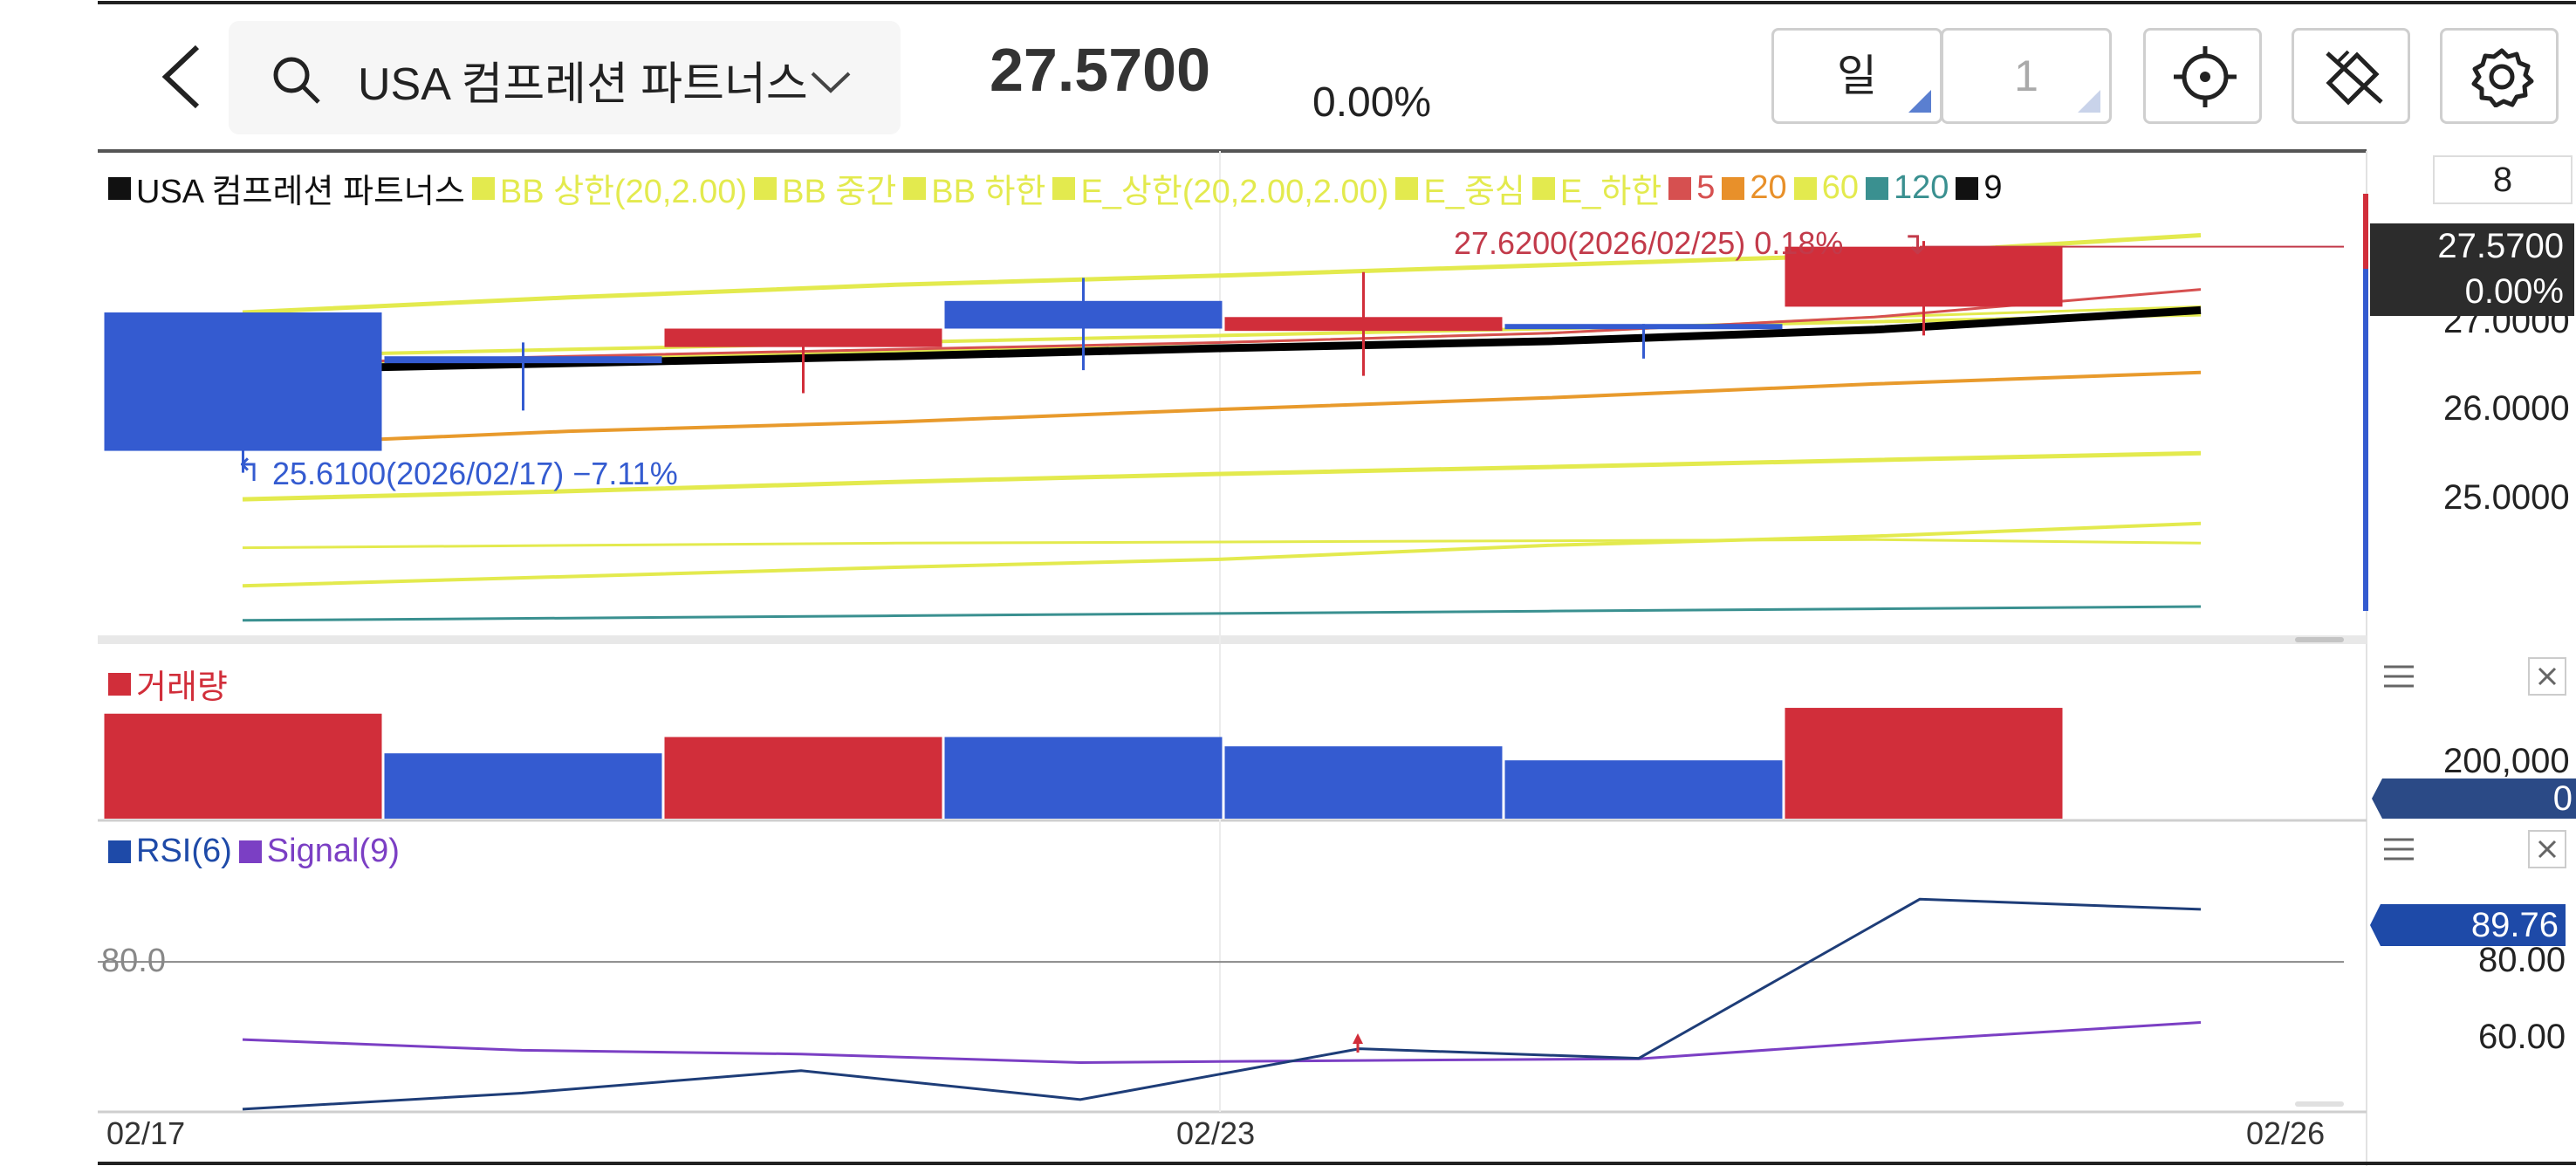 This screenshot has height=1166, width=2576. What do you see at coordinates (2507, 409) in the screenshot?
I see `price-tick: 26.0000` at bounding box center [2507, 409].